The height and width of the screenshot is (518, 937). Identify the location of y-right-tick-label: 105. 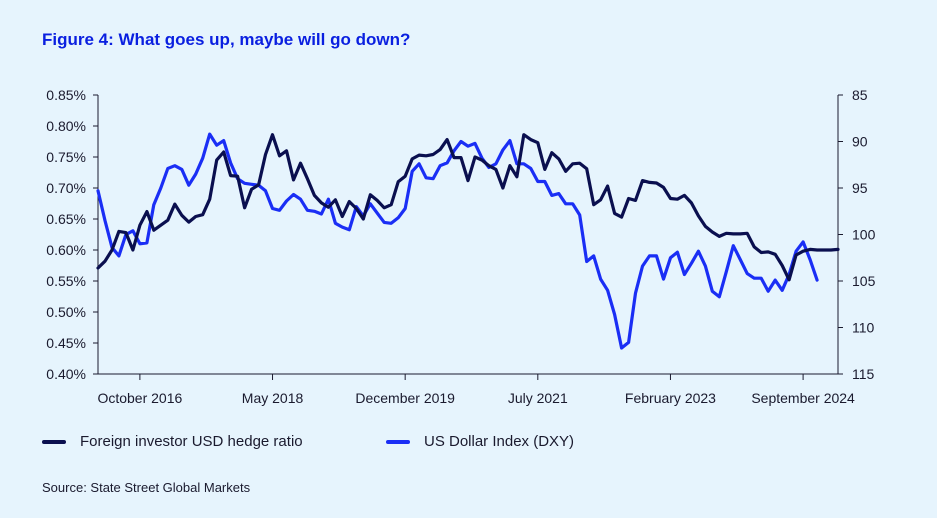
(864, 281).